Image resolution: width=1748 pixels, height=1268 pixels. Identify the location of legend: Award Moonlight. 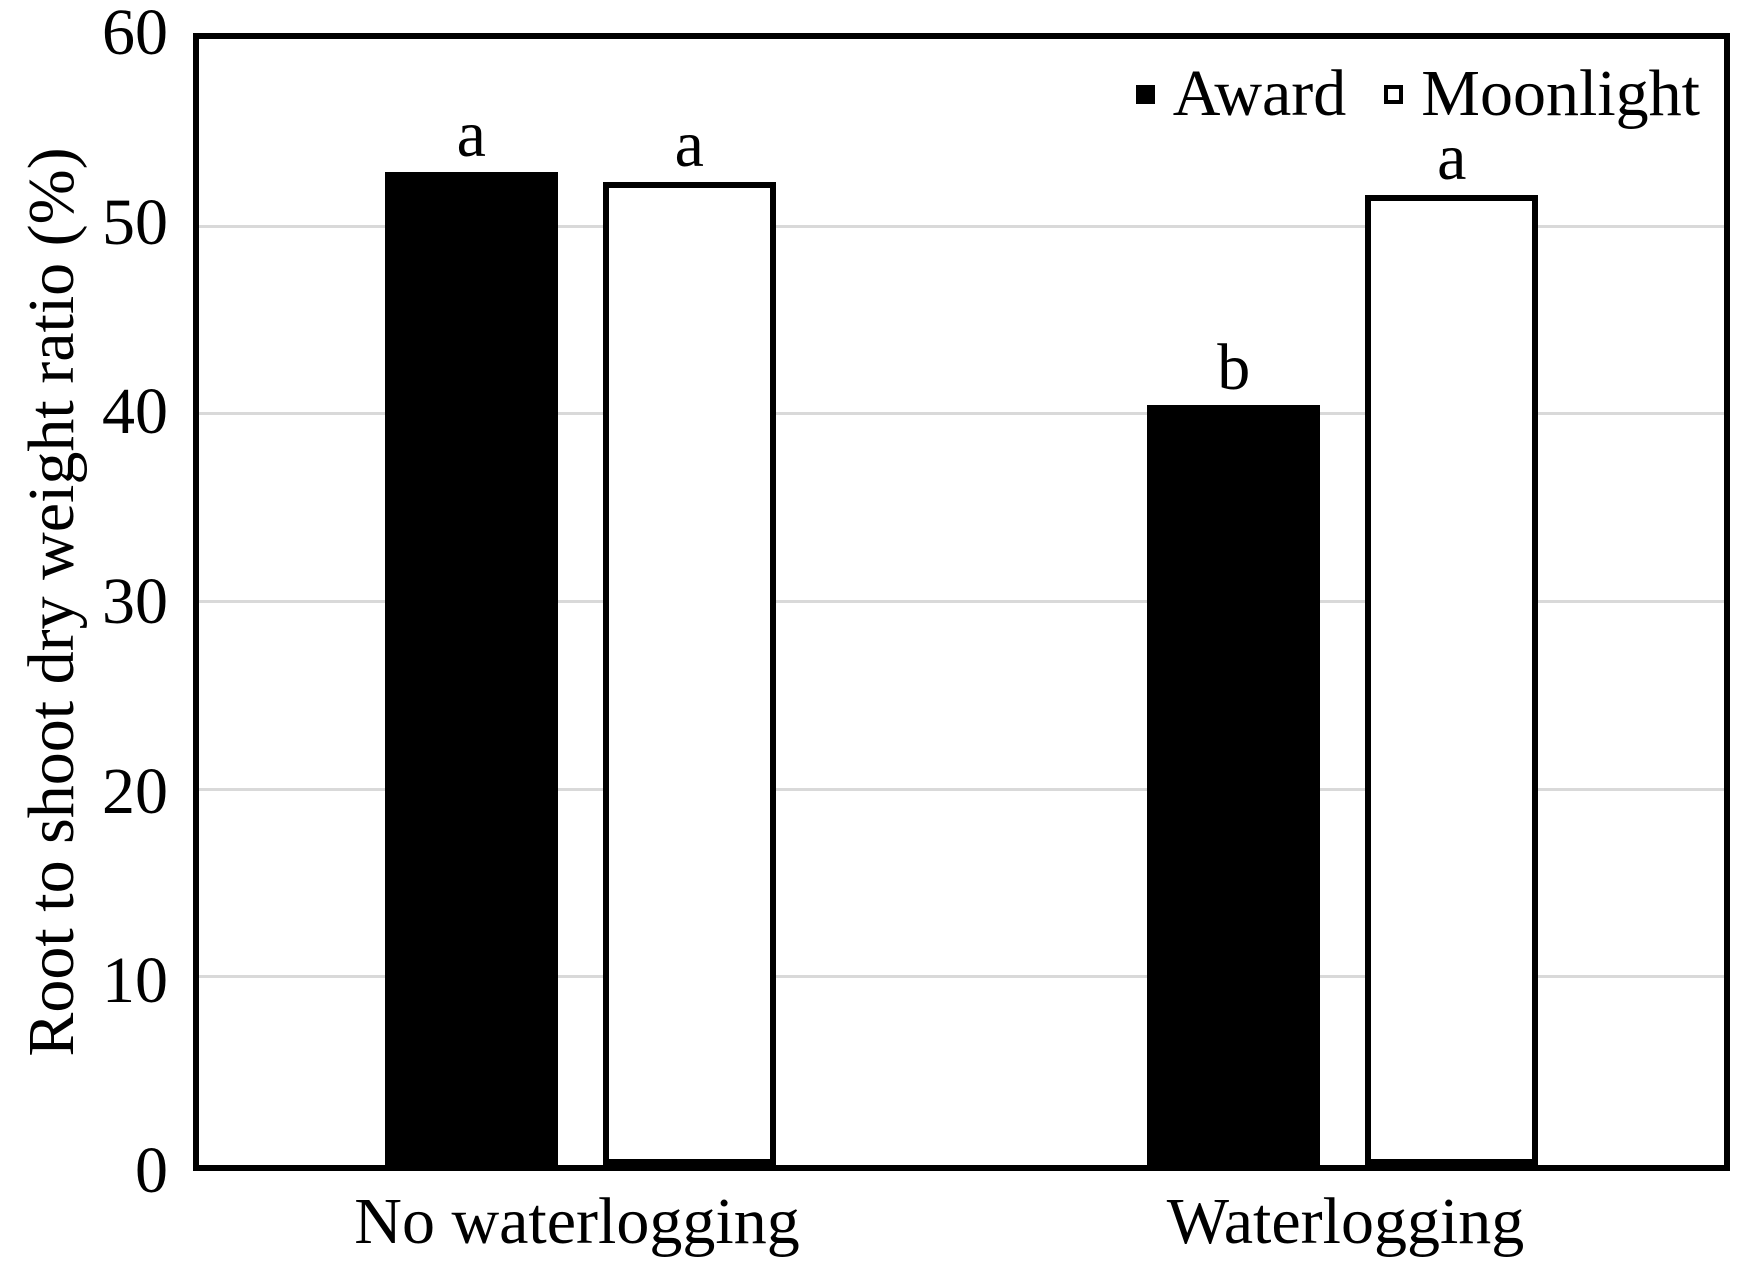
(1417, 93).